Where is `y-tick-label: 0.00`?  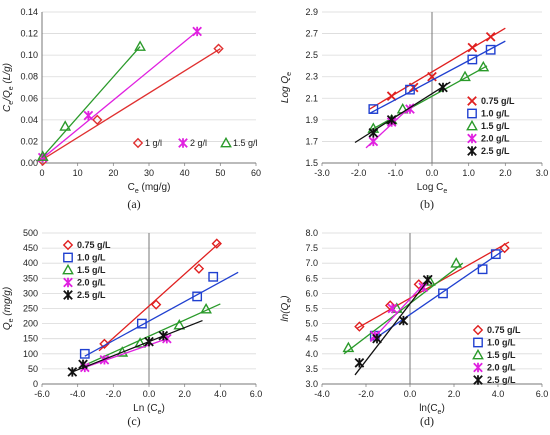
y-tick-label: 0.00 is located at coordinates (29, 163).